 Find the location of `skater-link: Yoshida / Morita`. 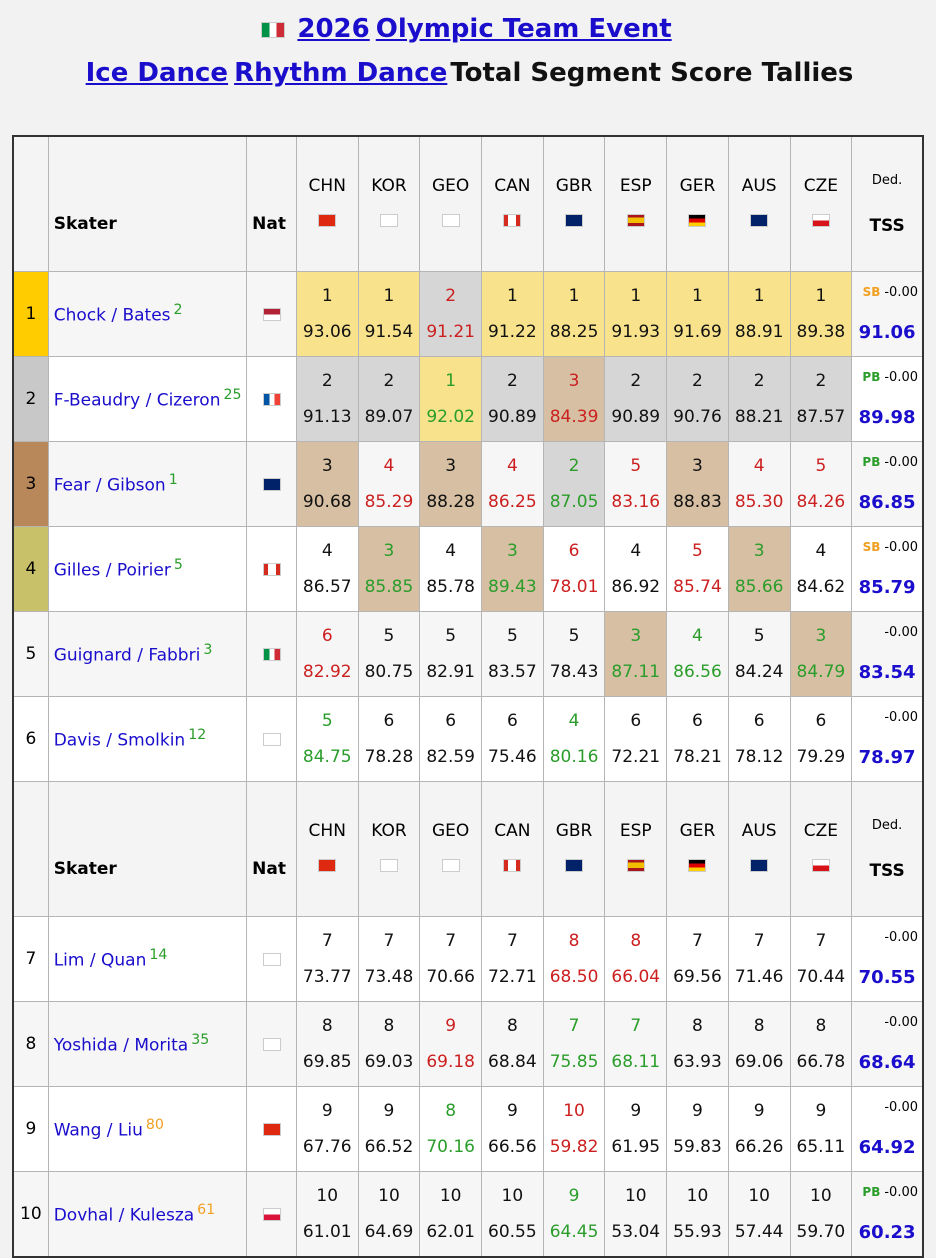

skater-link: Yoshida / Morita is located at coordinates (121, 1045).